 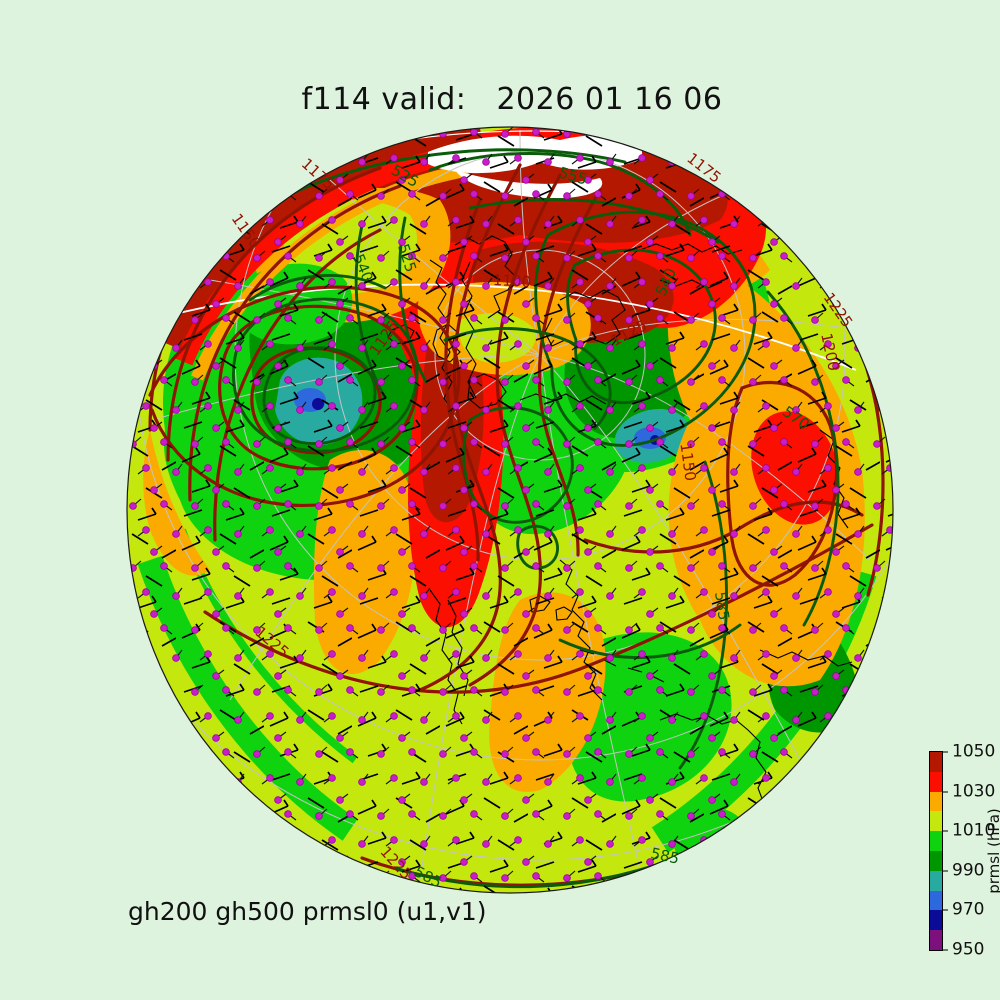 I want to click on colorbar-tick-label: 990, so click(x=968, y=870).